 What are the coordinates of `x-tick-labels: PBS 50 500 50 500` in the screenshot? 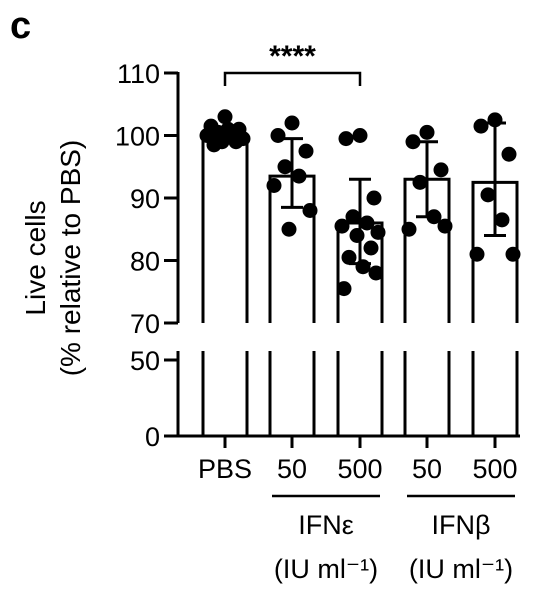 It's located at (358, 469).